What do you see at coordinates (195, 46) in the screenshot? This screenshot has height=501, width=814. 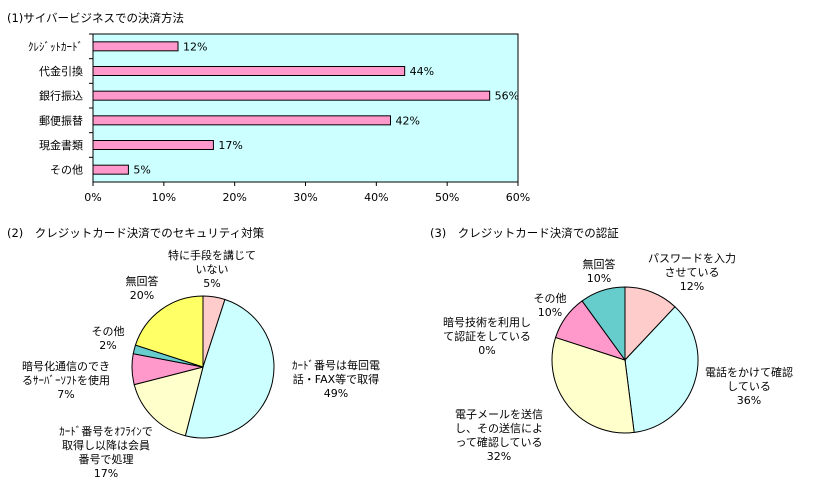 I see `data-label: 12%` at bounding box center [195, 46].